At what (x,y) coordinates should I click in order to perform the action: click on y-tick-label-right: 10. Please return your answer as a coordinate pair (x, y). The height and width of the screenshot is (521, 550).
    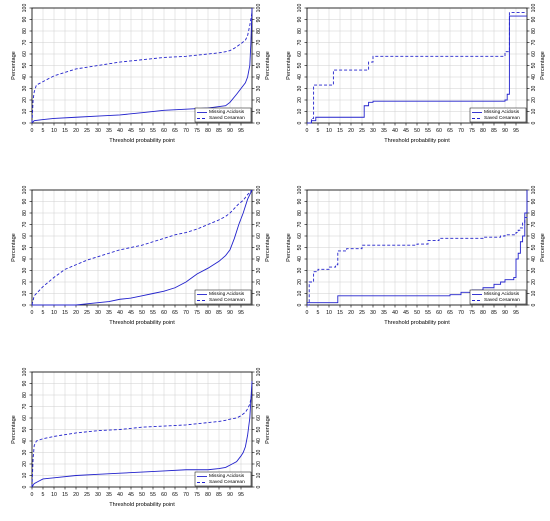
    Looking at the image, I should click on (259, 476).